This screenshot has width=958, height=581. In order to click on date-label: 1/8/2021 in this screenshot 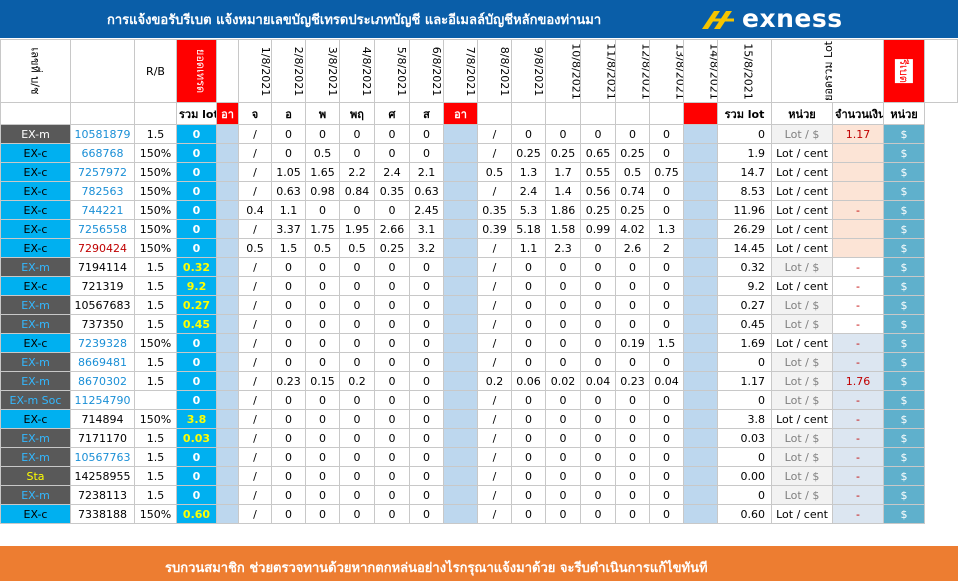, I will do `click(265, 71)`.